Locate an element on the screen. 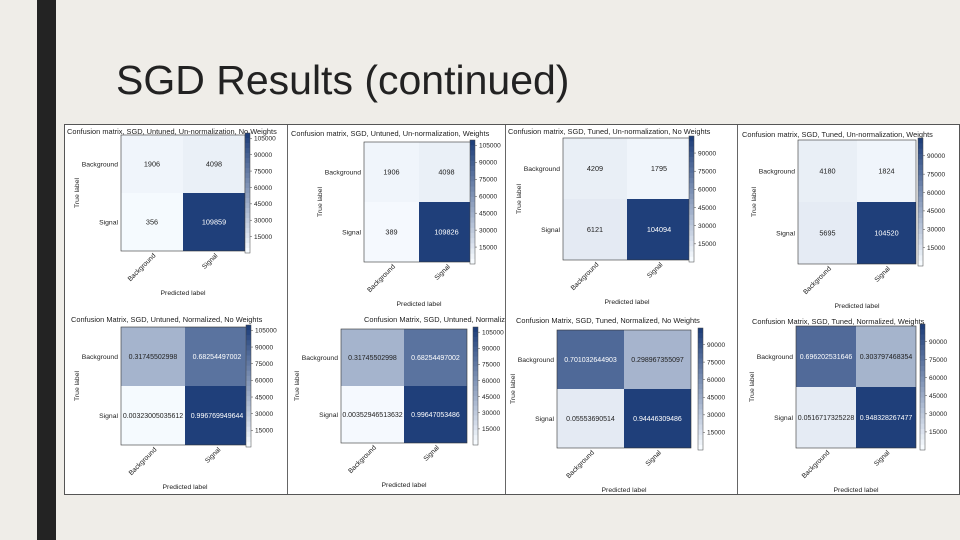 The width and height of the screenshot is (960, 540). slide-title: SGD Results (continued) is located at coordinates (343, 80).